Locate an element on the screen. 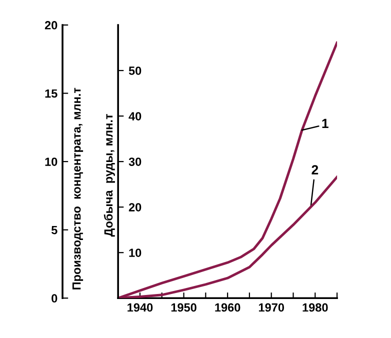  x-tick-label: 1940 is located at coordinates (140, 307).